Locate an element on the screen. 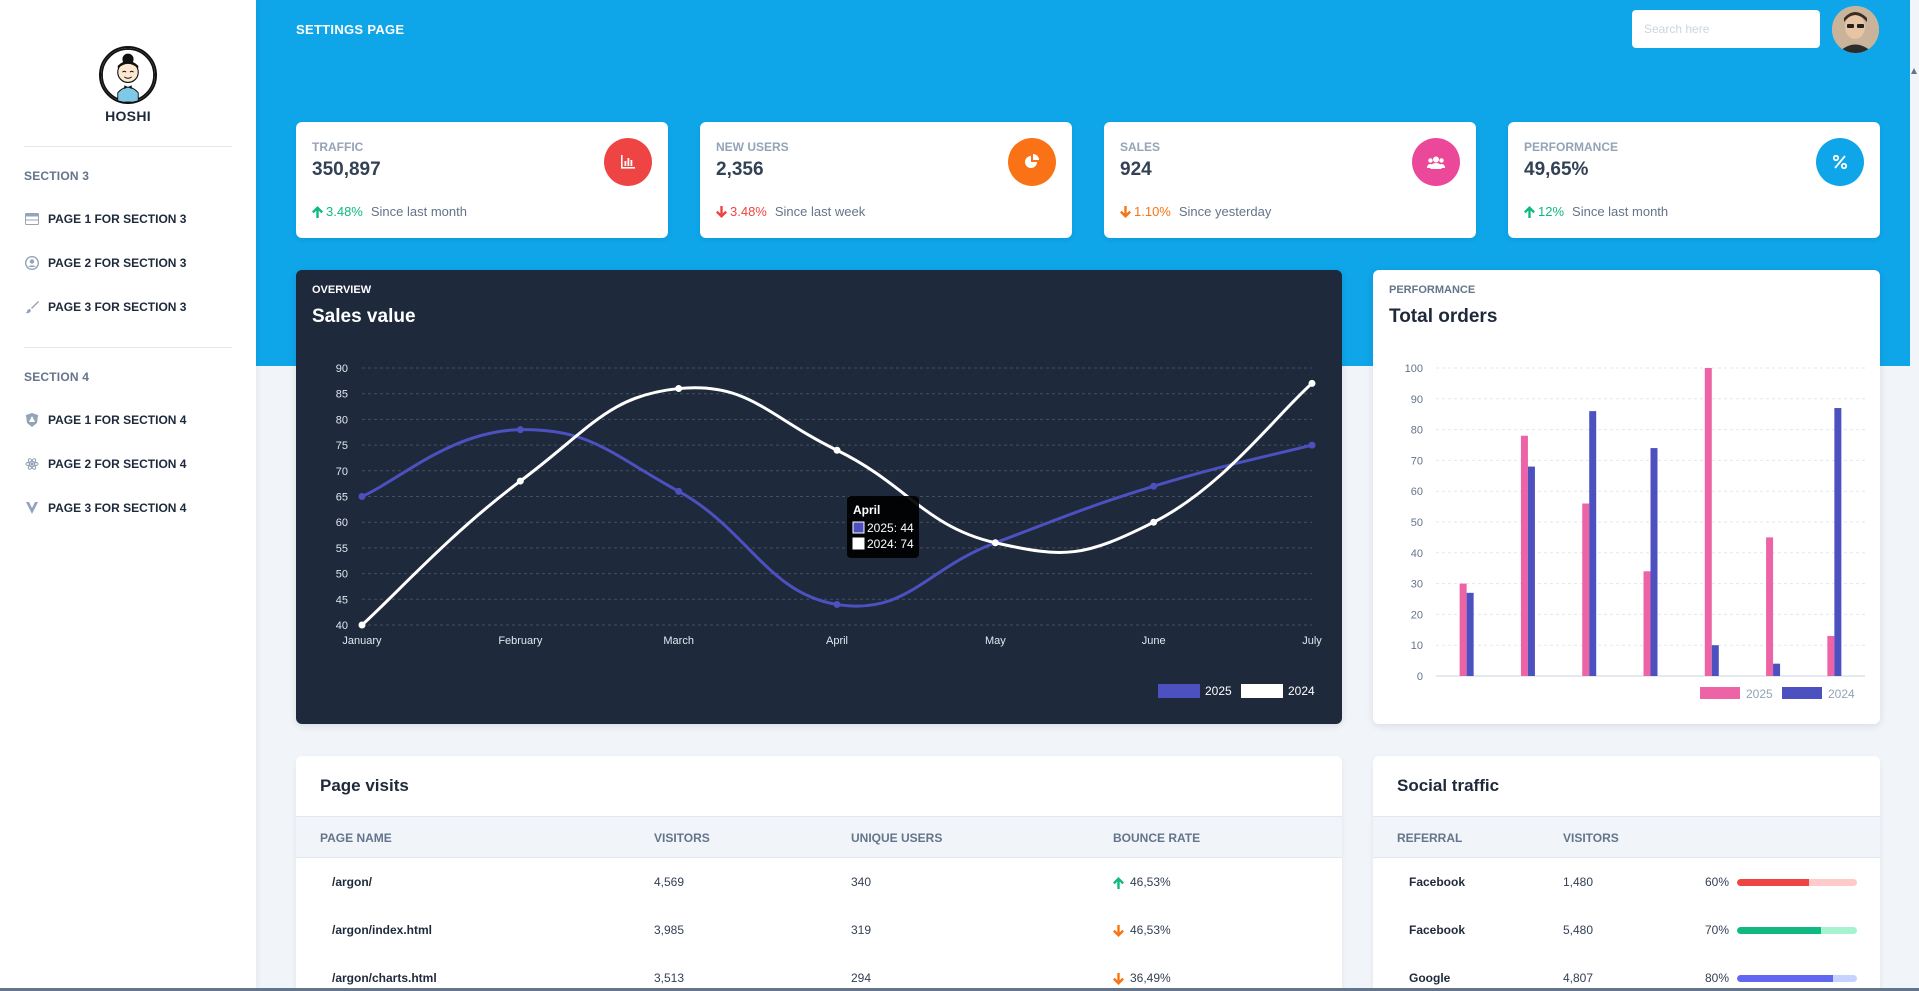 This screenshot has width=1919, height=991. bounce-value: 46,53% is located at coordinates (1150, 930).